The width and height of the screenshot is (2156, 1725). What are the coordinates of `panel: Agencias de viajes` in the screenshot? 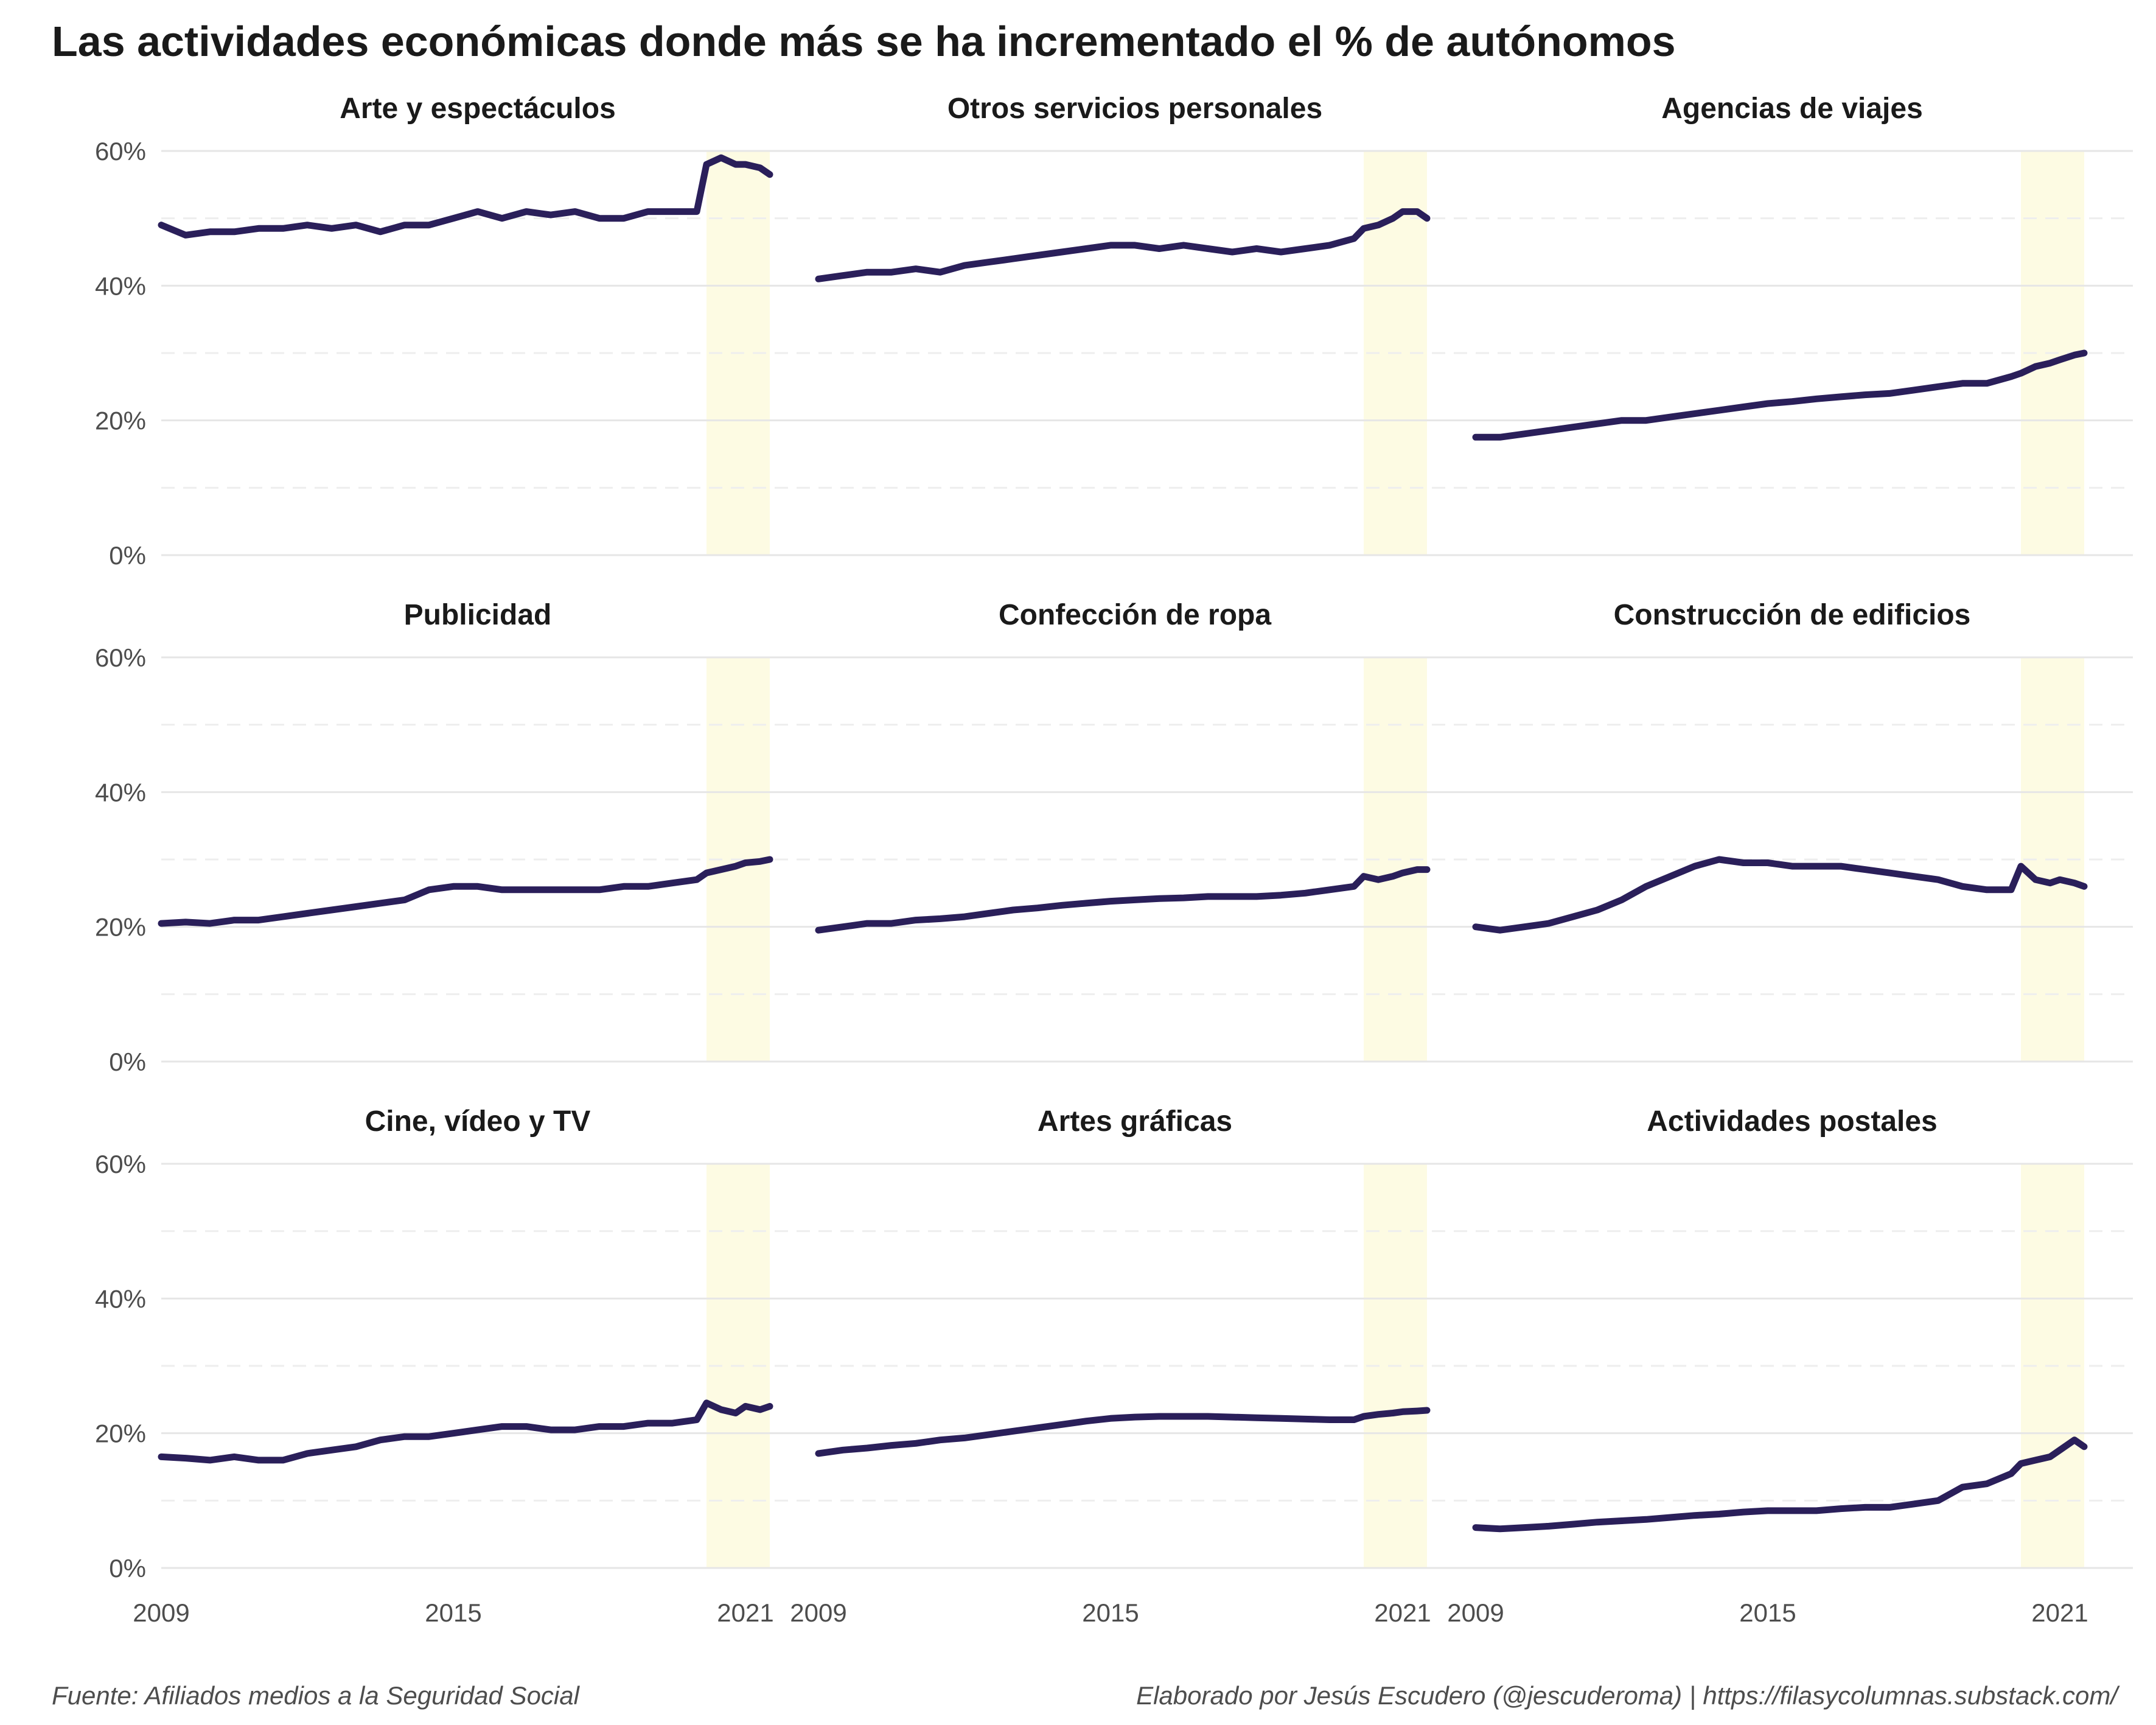 It's located at (1802, 324).